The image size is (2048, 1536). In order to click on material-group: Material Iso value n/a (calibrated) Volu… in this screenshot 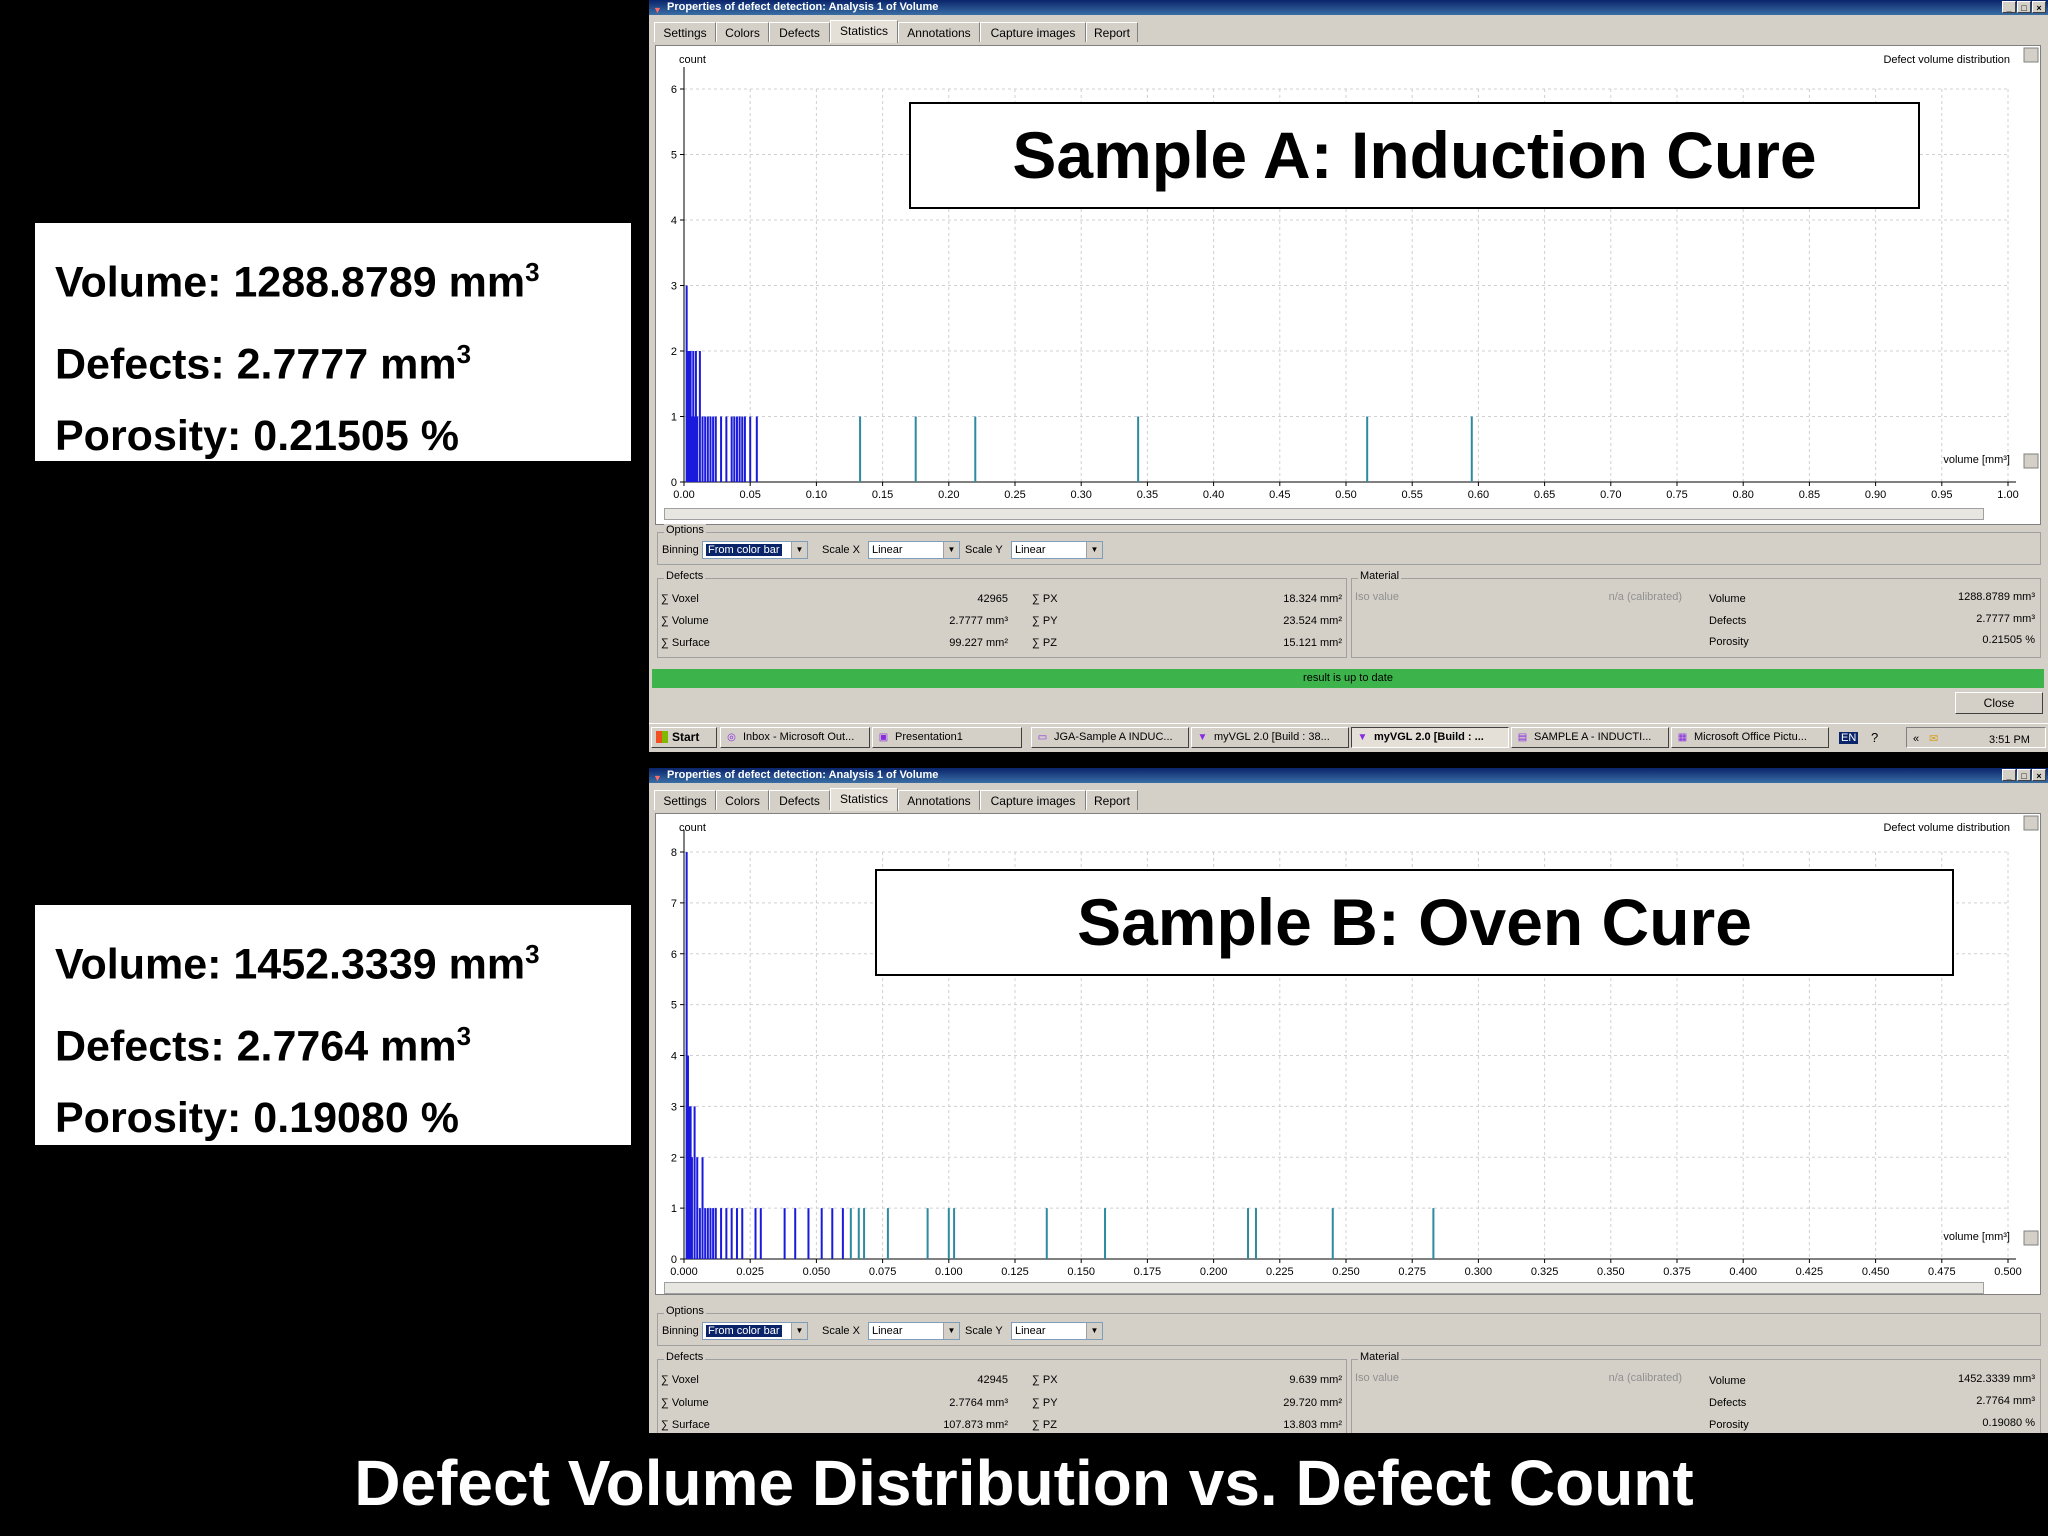, I will do `click(1696, 1392)`.